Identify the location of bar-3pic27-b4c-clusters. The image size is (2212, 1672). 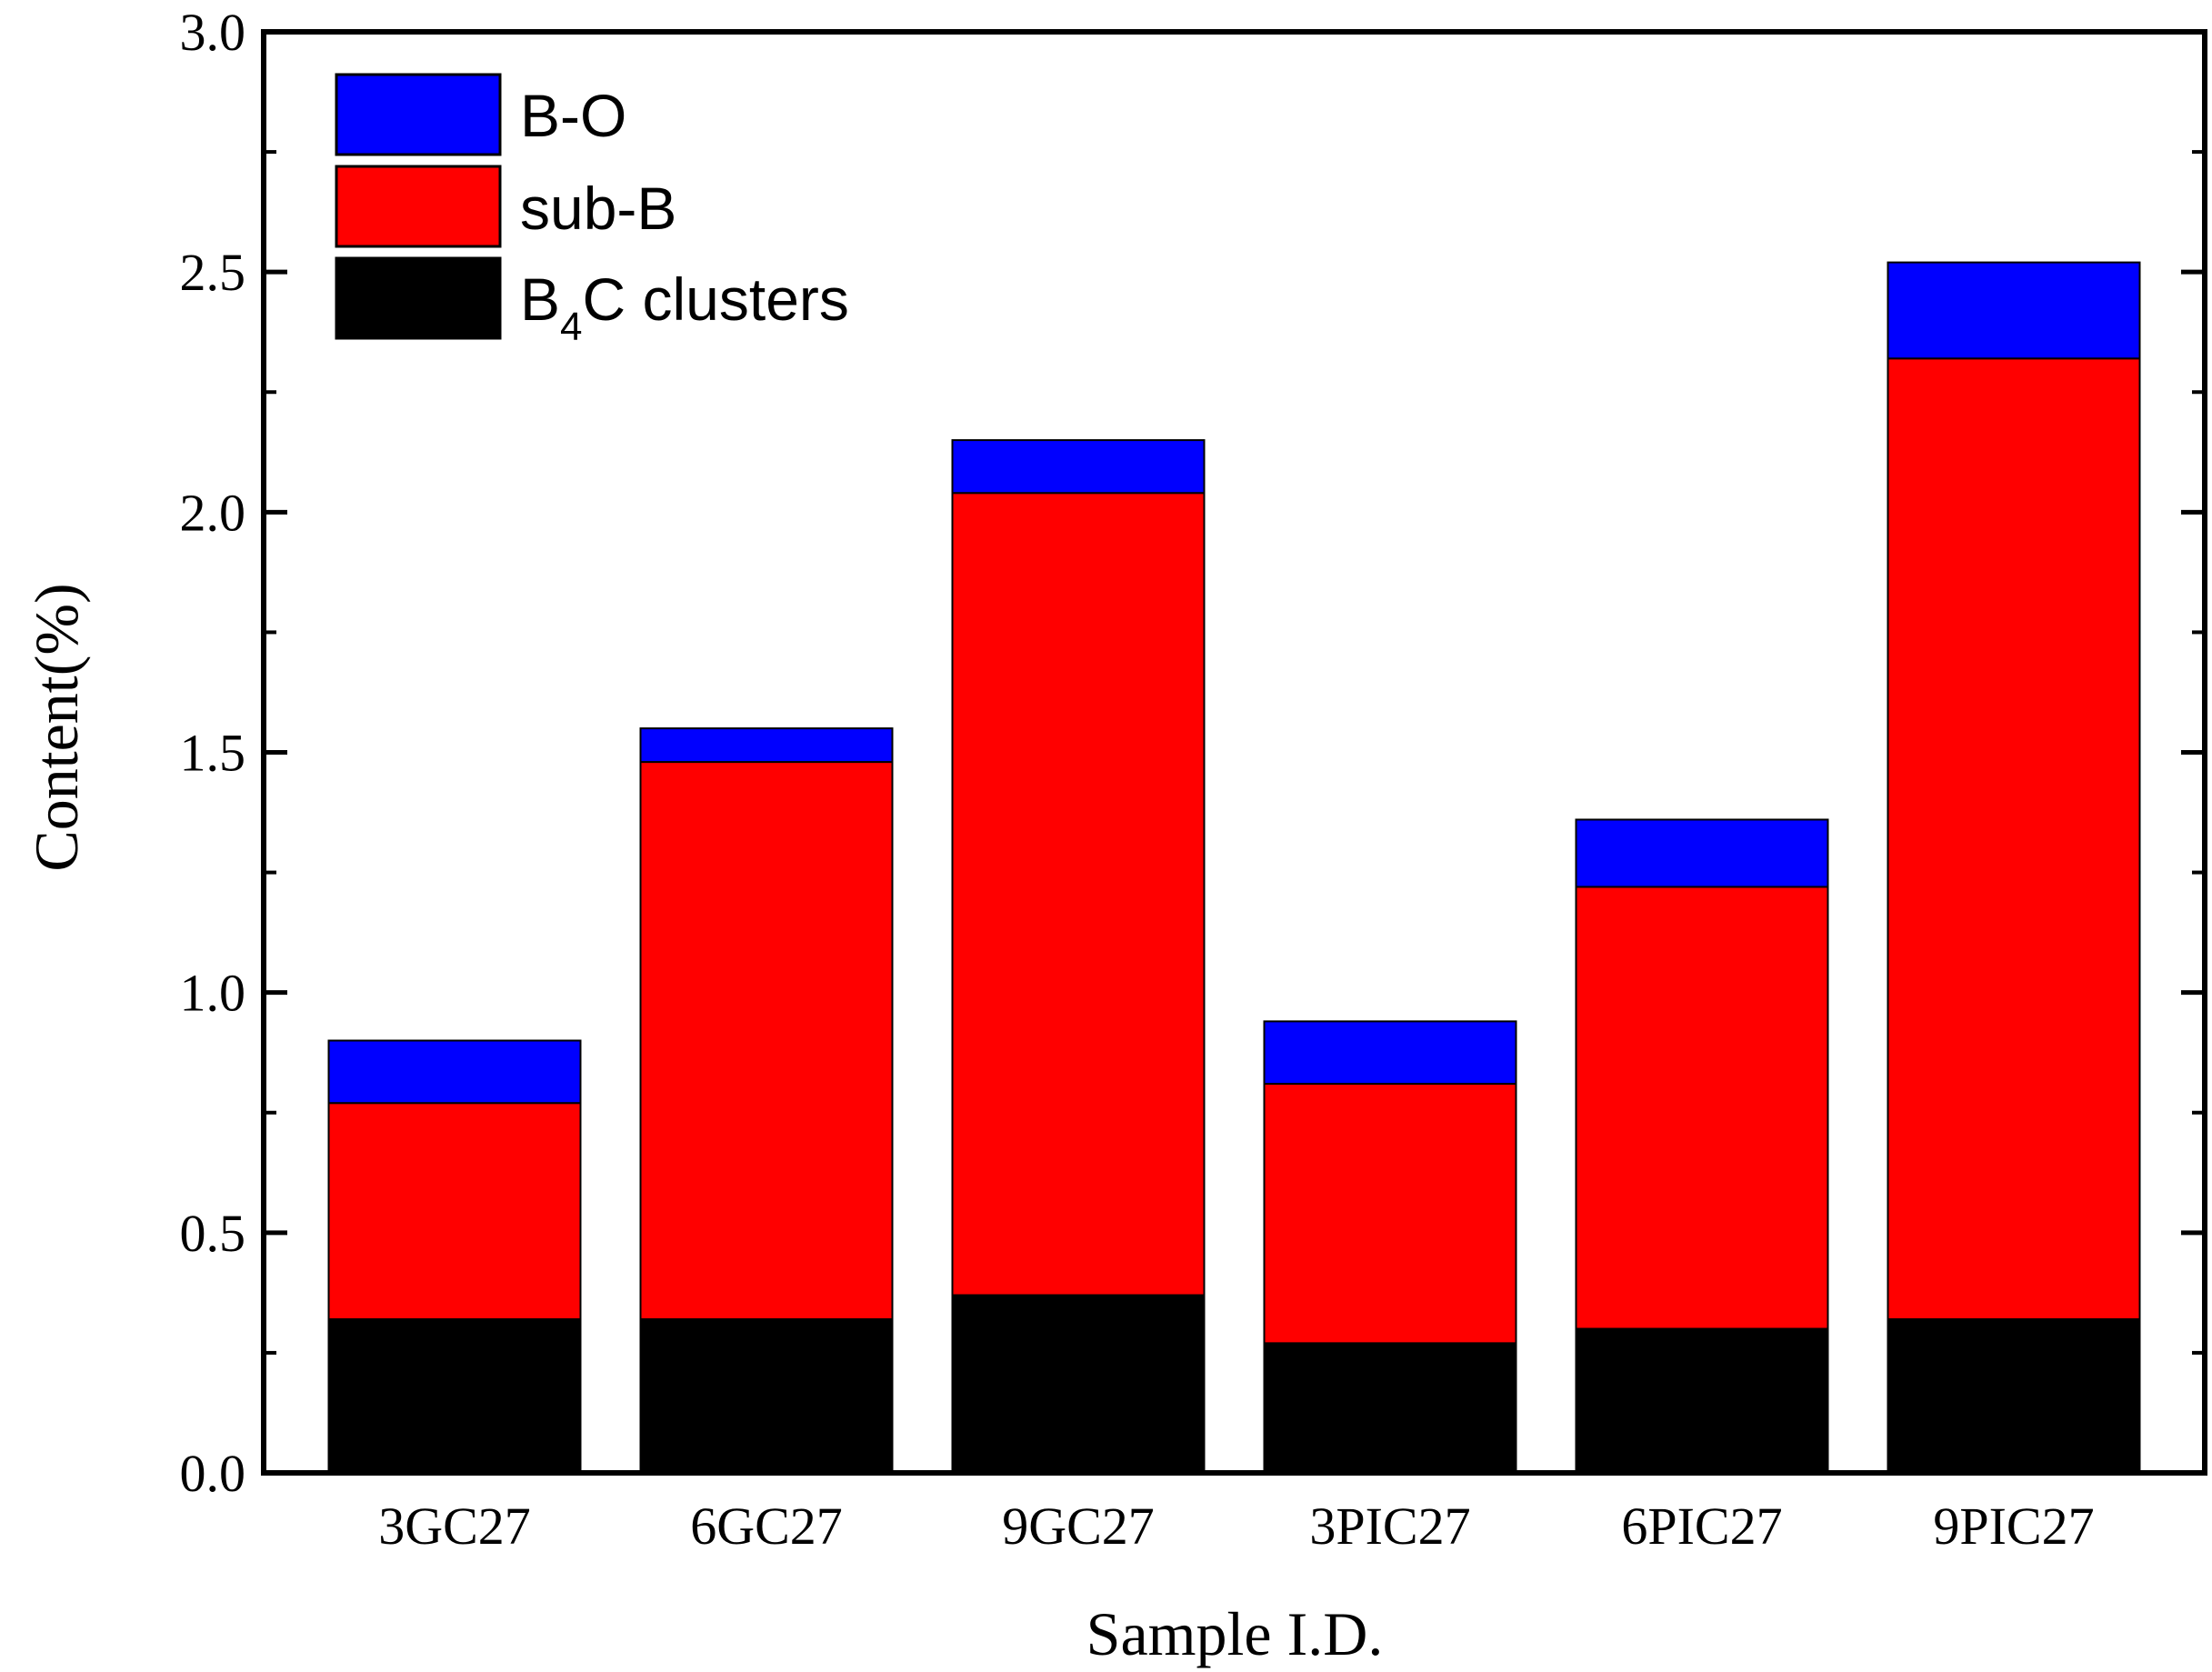
(1390, 1408).